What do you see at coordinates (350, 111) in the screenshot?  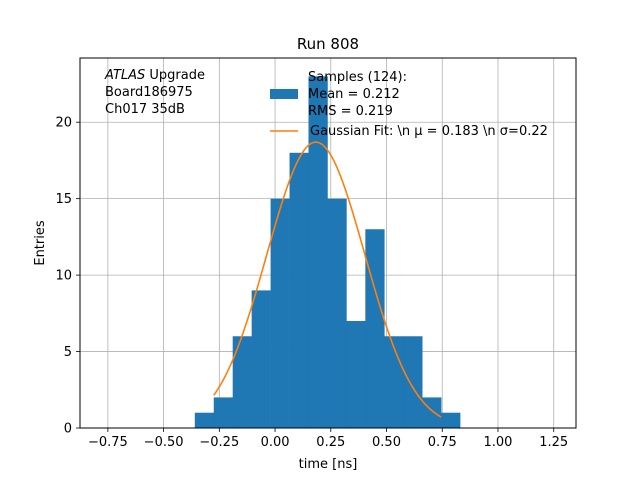 I see `legend-label-samples: RMS = 0.219` at bounding box center [350, 111].